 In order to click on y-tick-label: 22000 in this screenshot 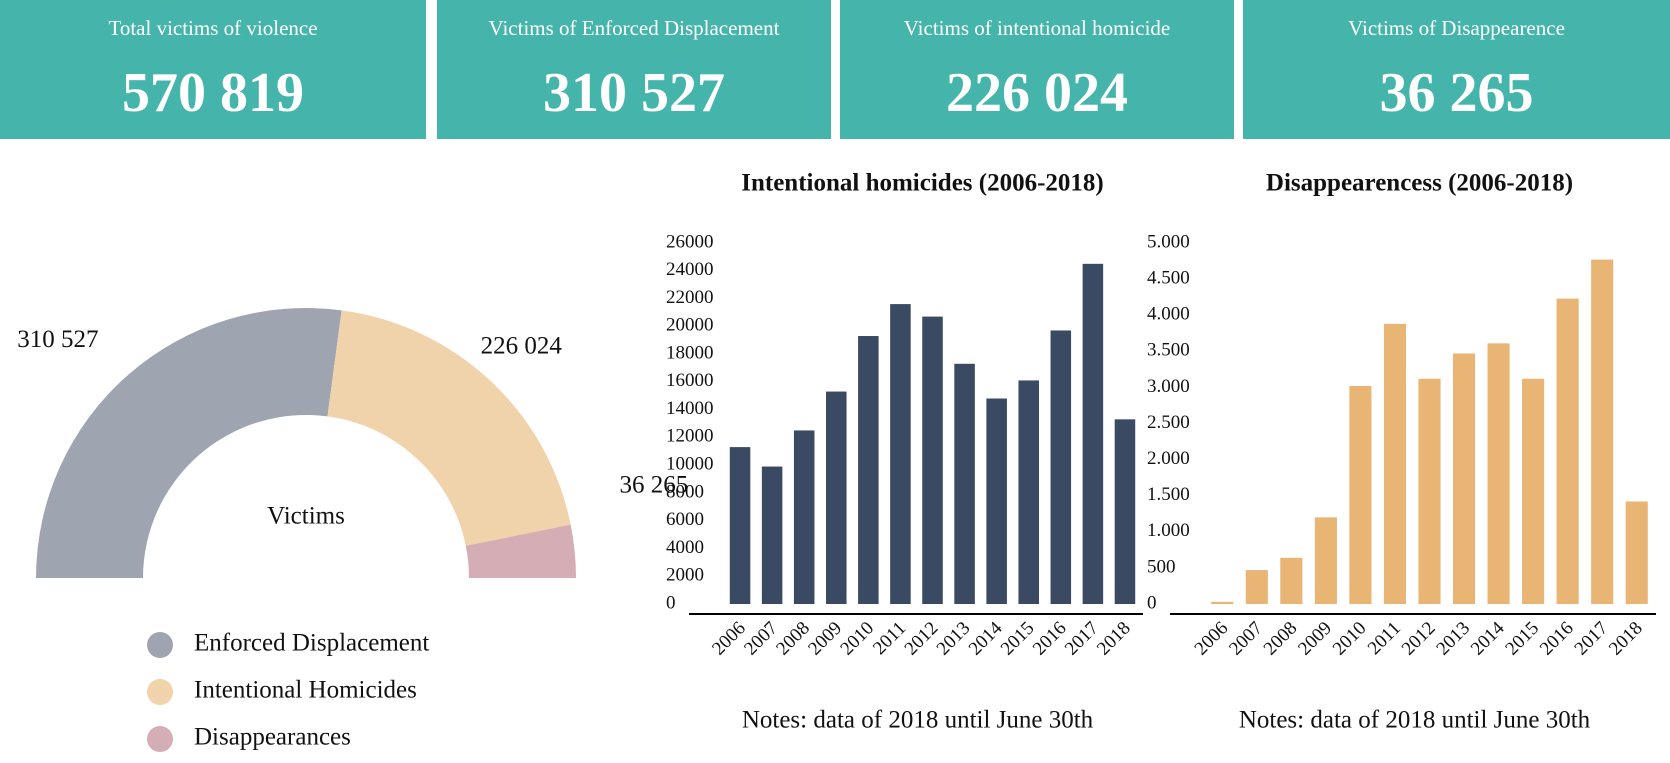, I will do `click(690, 297)`.